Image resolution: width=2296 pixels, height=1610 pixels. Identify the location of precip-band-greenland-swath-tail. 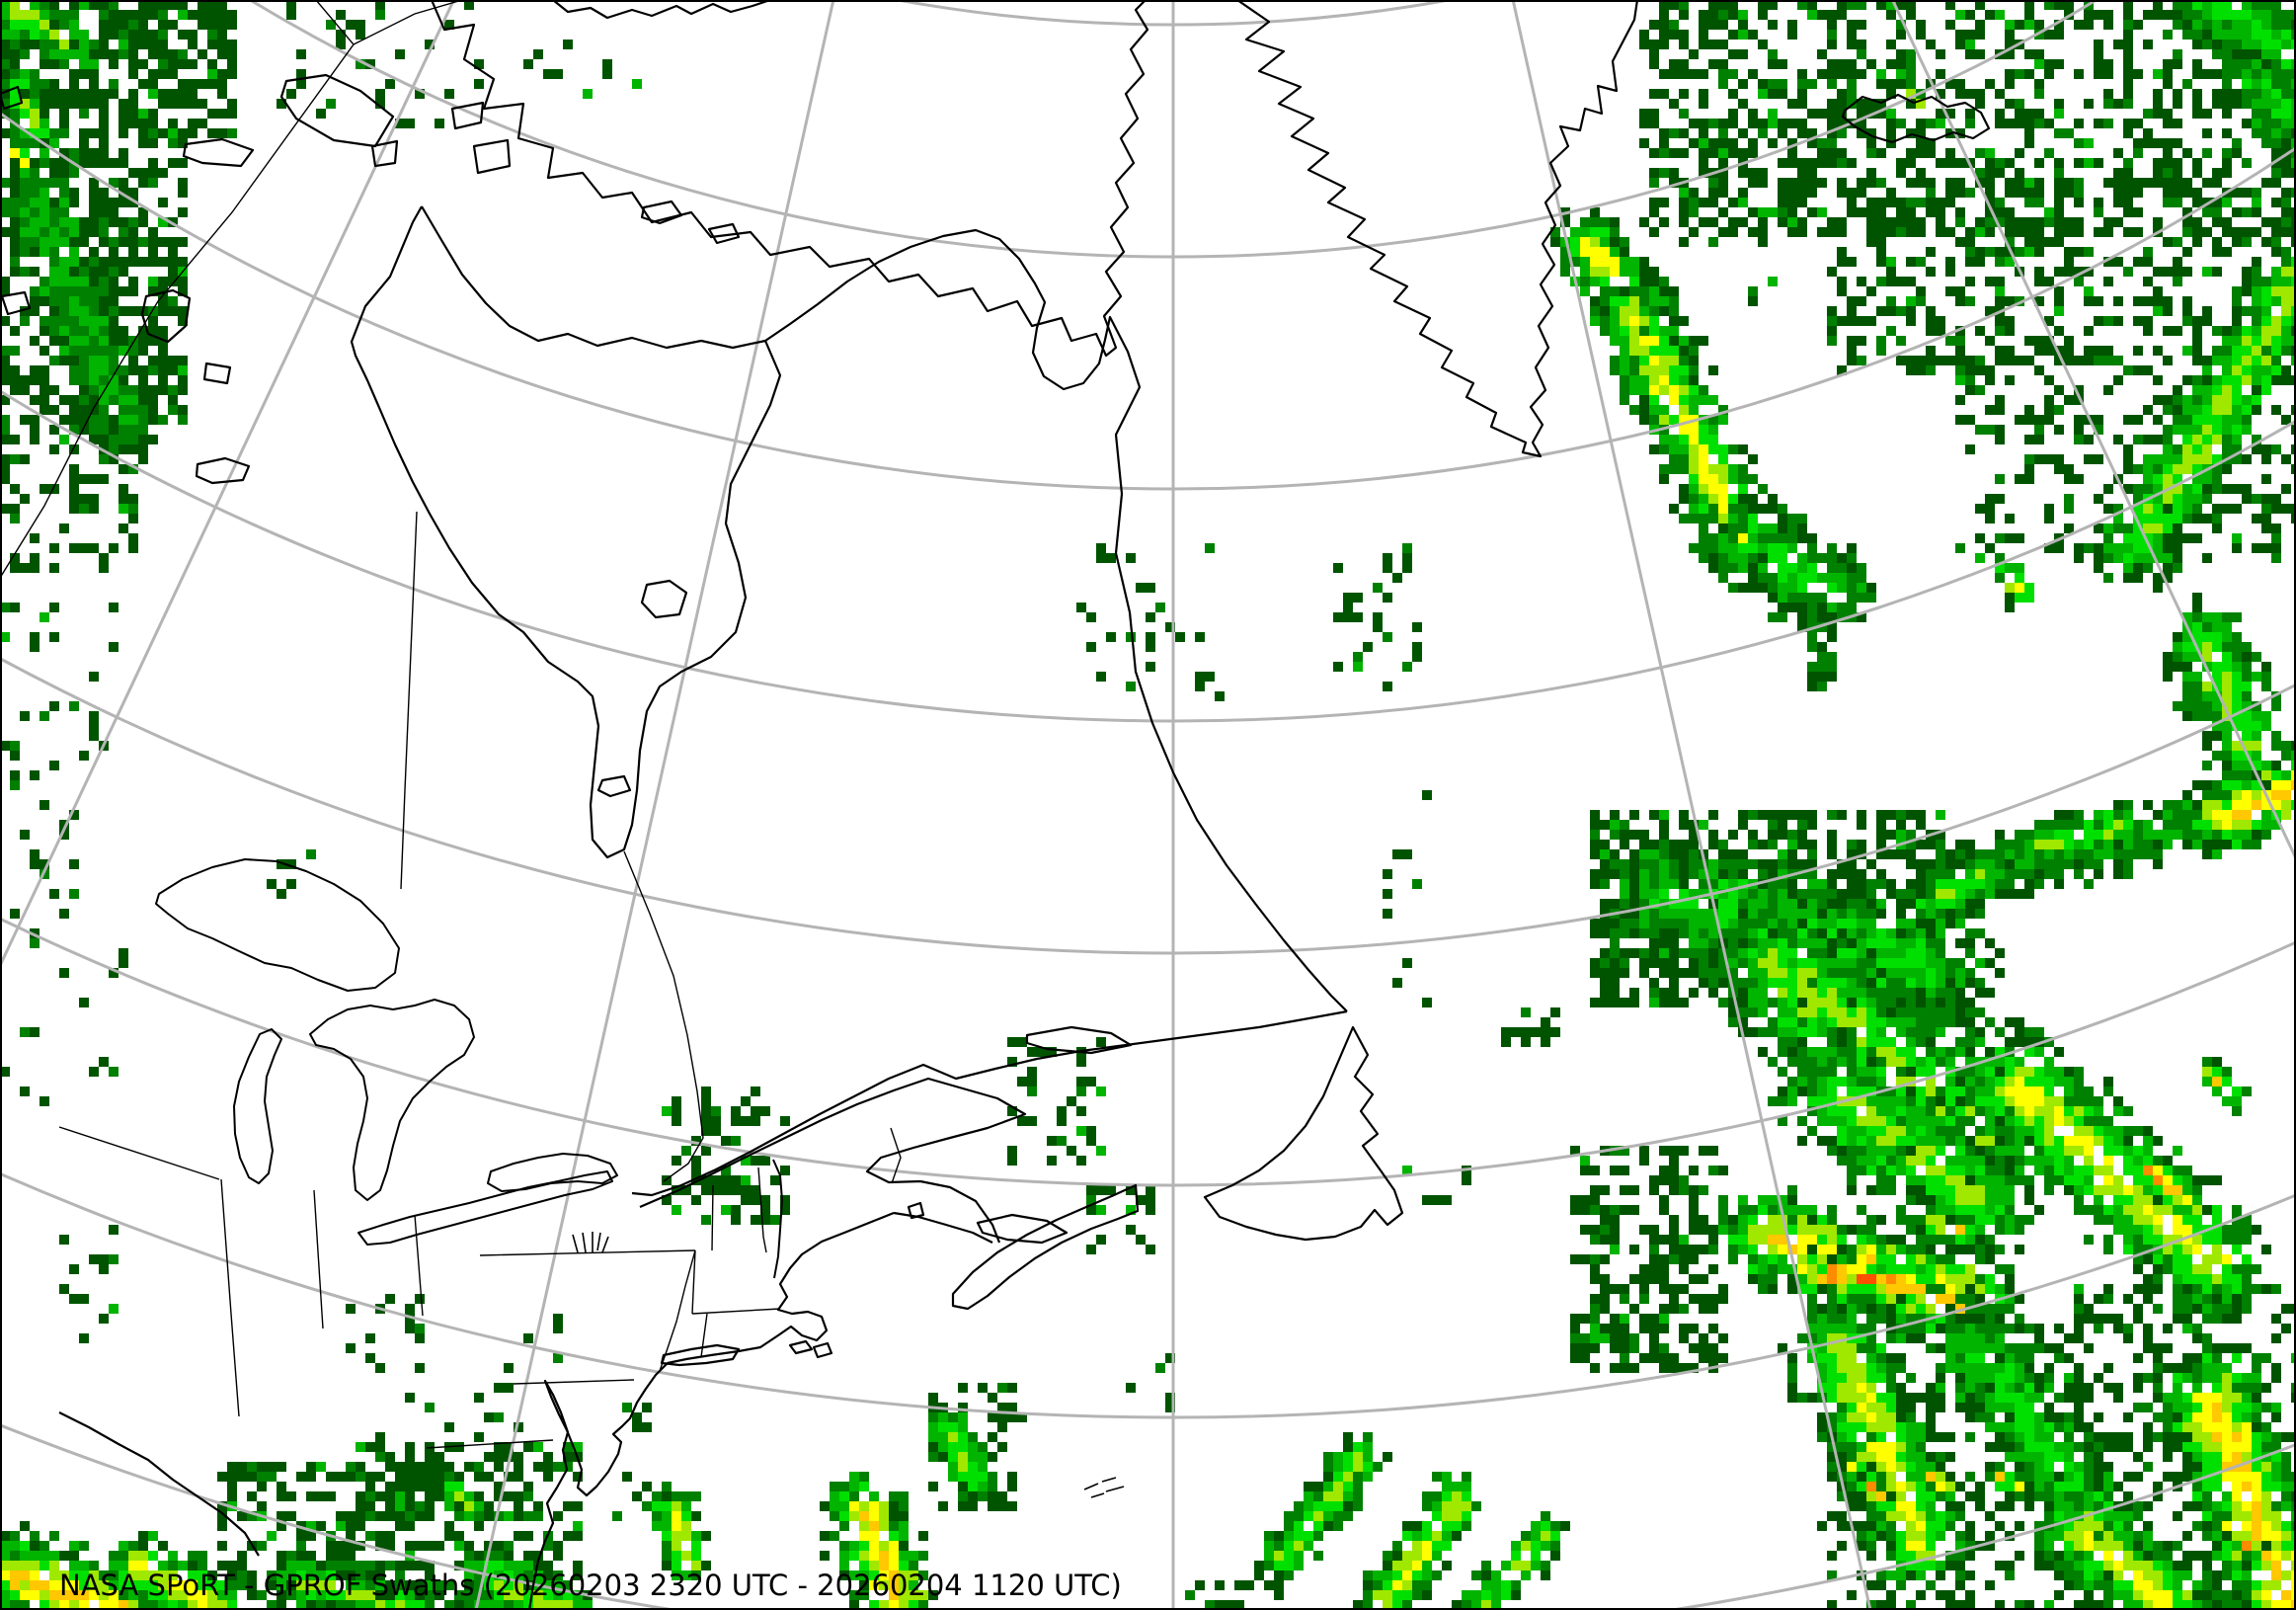
(1817, 647).